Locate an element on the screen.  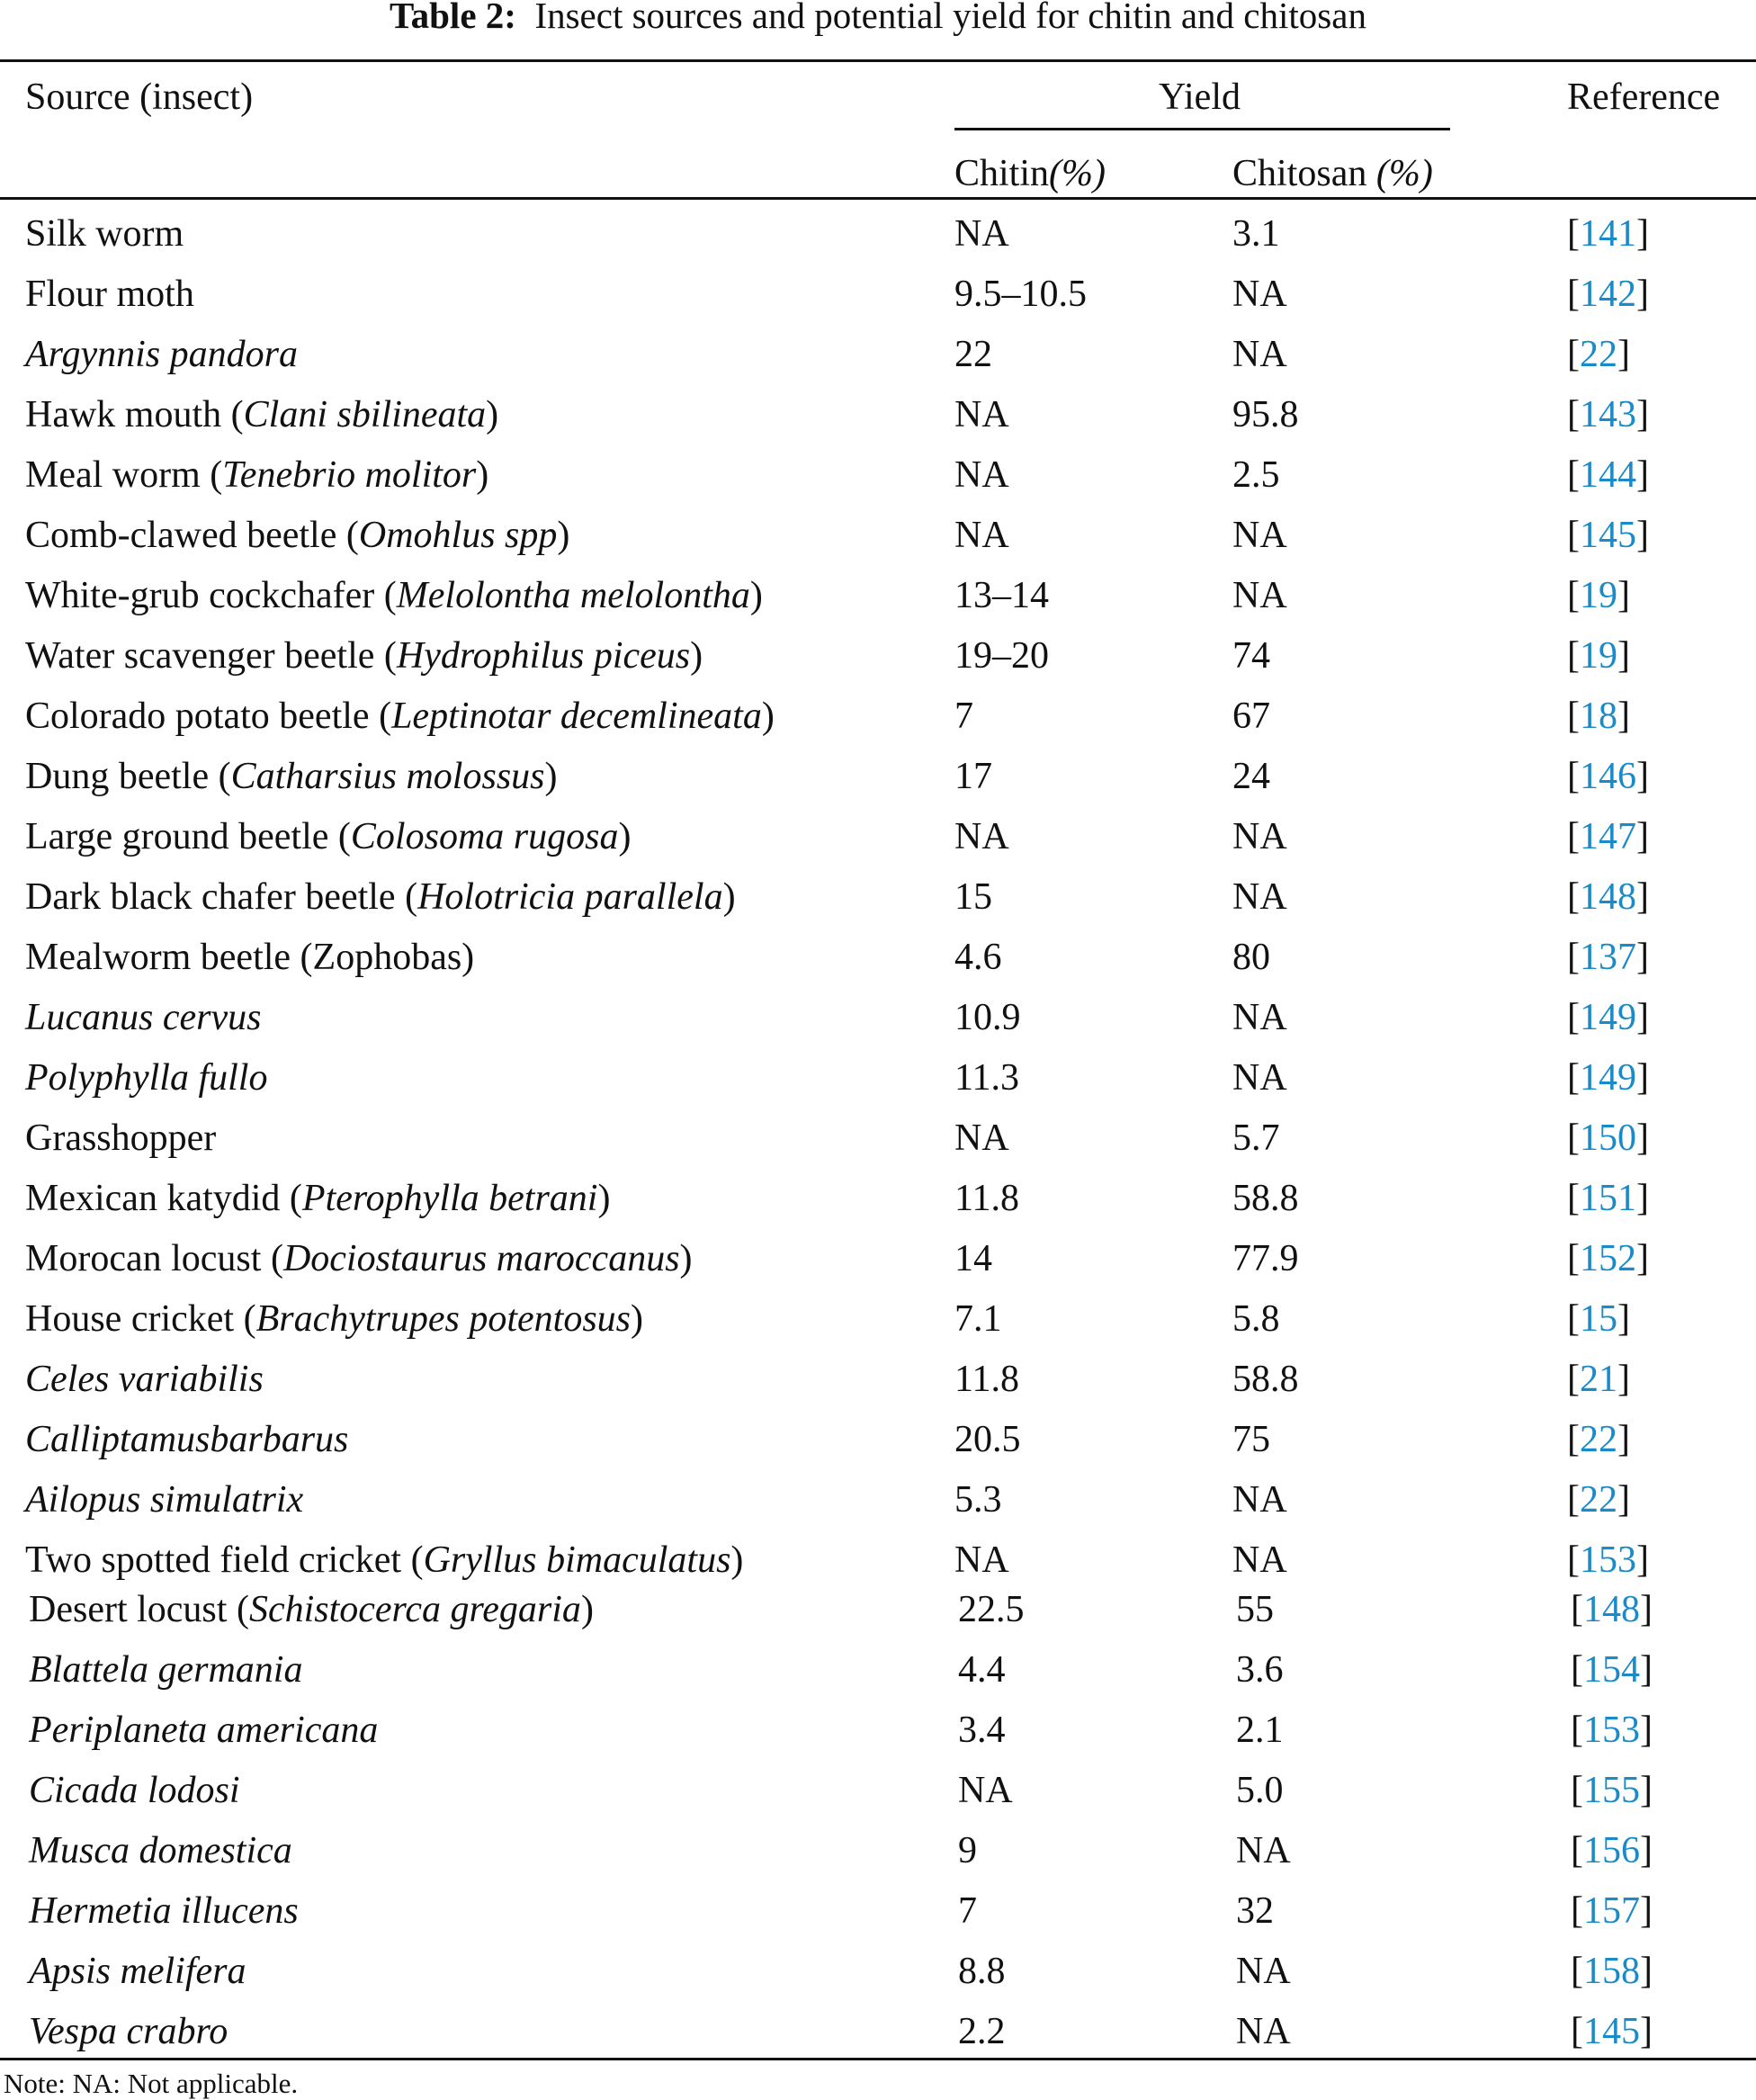
table-row: Calliptamusbarbarus 20.5 75 [22] is located at coordinates (878, 1440).